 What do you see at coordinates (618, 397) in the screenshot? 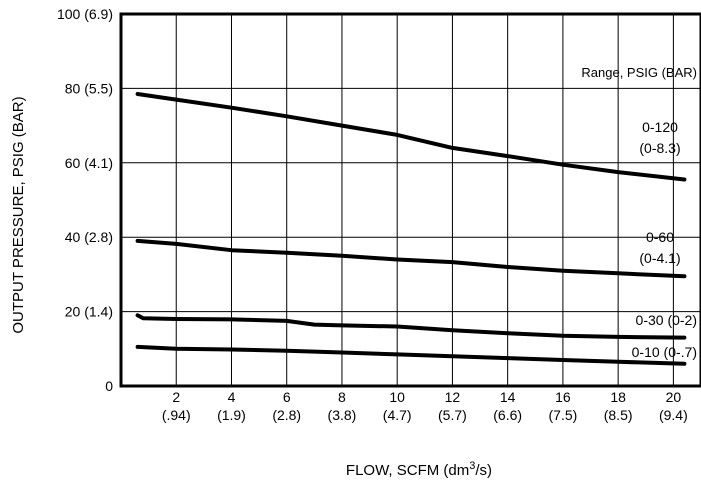
I see `x-tick-label: 18` at bounding box center [618, 397].